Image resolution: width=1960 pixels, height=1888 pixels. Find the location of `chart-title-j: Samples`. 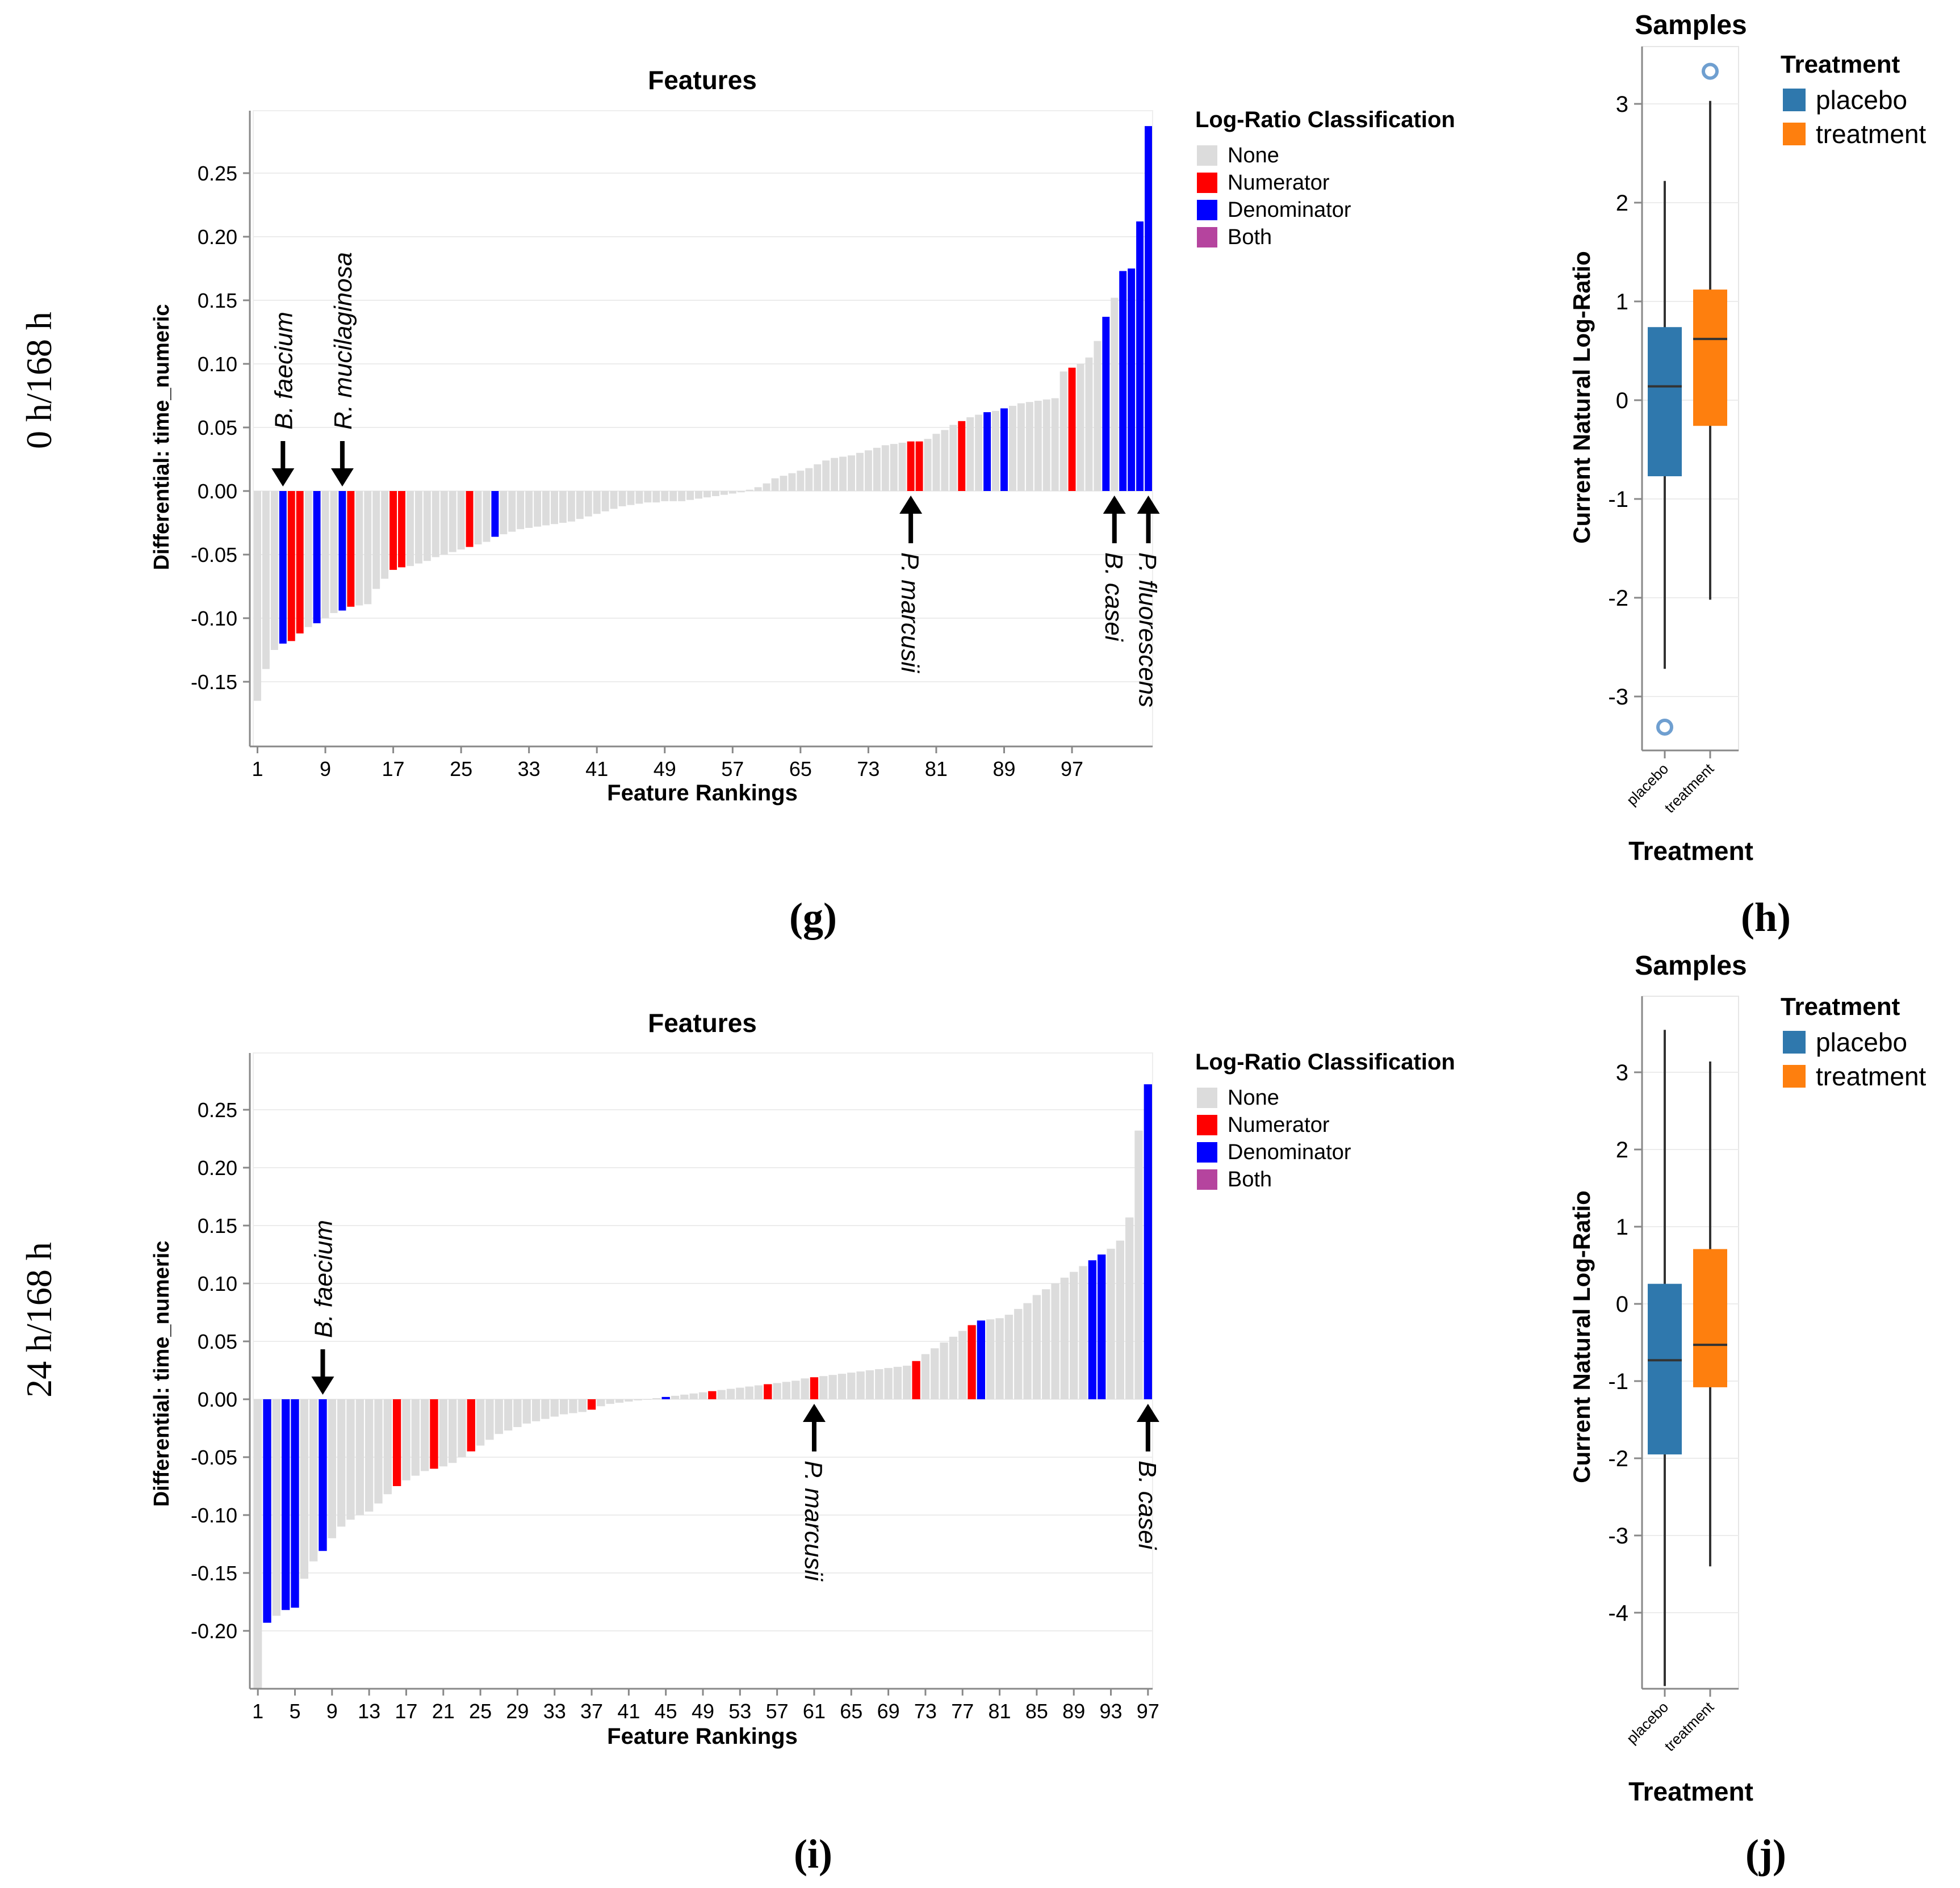

chart-title-j: Samples is located at coordinates (1691, 966).